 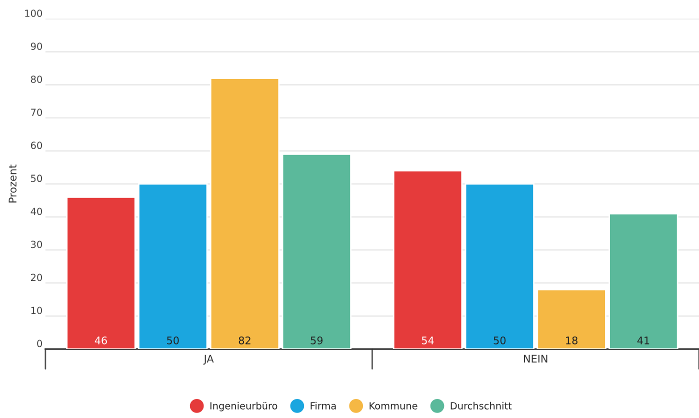 I want to click on y-tick-label: 80, so click(x=36, y=79).